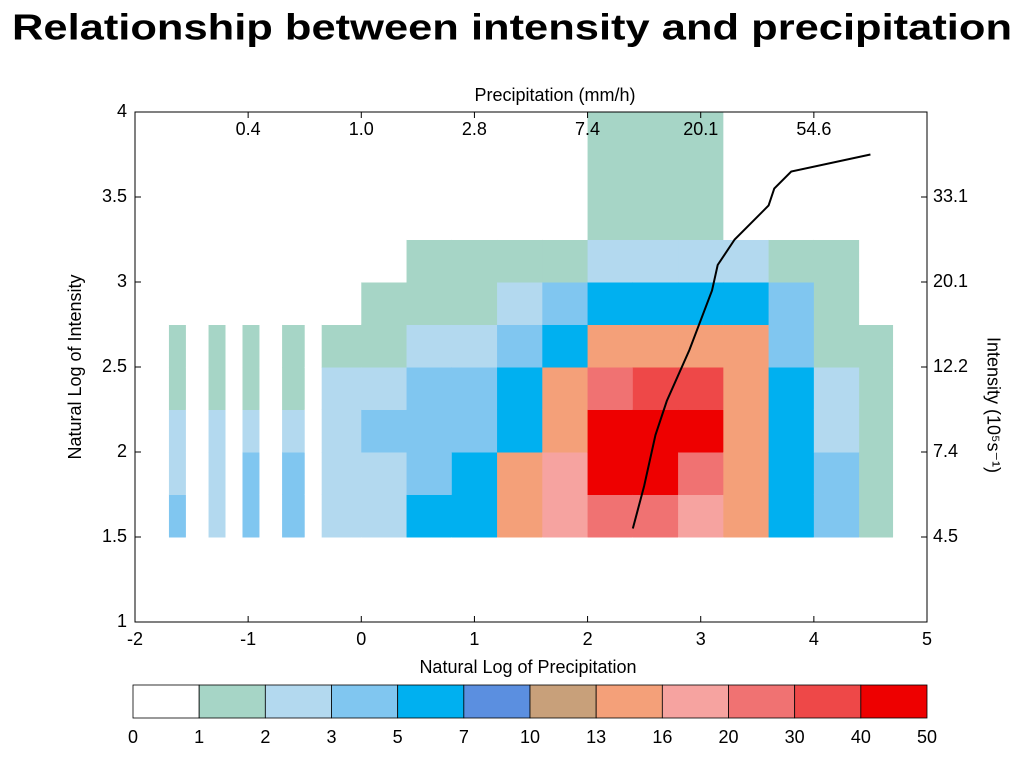  Describe the element at coordinates (133, 737) in the screenshot. I see `colorbar-label: 0` at that location.